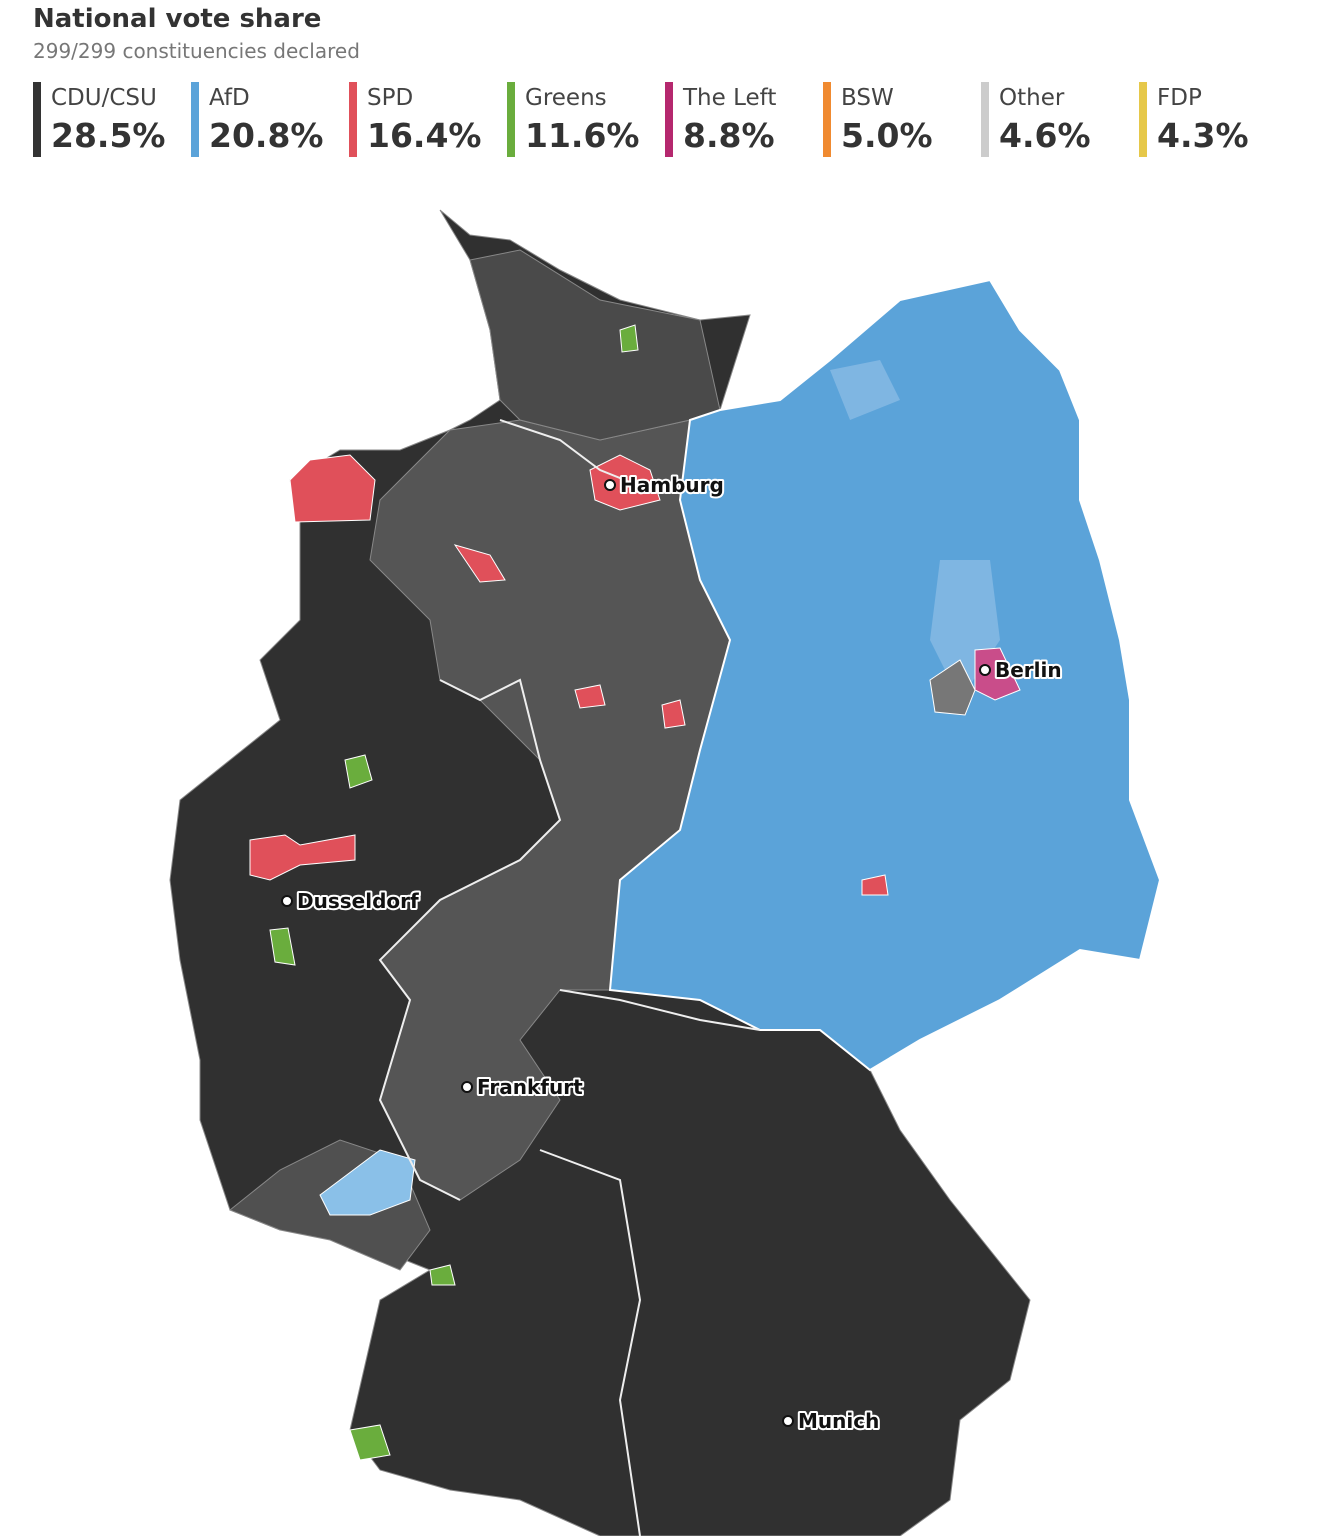 The width and height of the screenshot is (1341, 1536). What do you see at coordinates (672, 485) in the screenshot?
I see `city-label: Hamburg` at bounding box center [672, 485].